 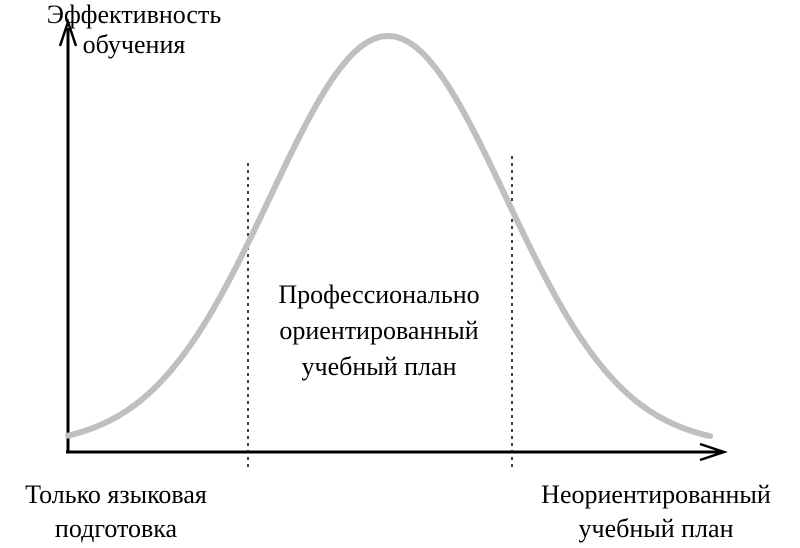 I want to click on center-label-line-2: ориентированный, so click(x=379, y=330).